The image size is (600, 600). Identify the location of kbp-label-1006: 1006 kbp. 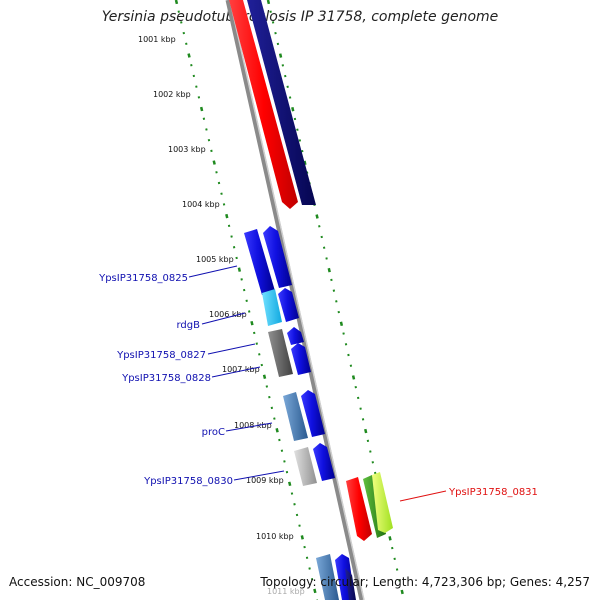
(228, 314).